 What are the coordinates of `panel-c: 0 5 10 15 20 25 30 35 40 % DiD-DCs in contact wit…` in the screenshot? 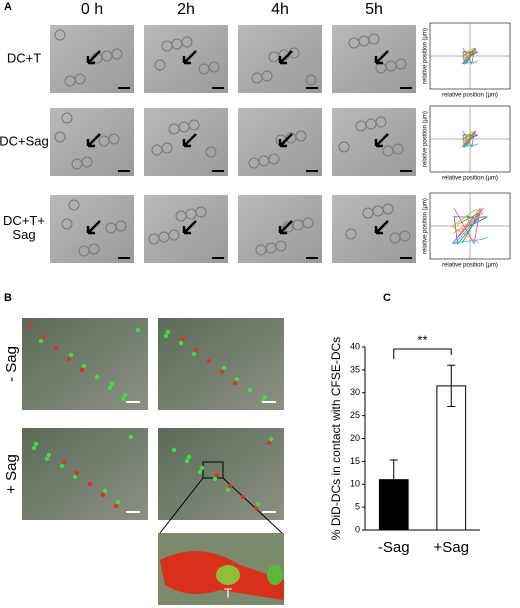 It's located at (404, 444).